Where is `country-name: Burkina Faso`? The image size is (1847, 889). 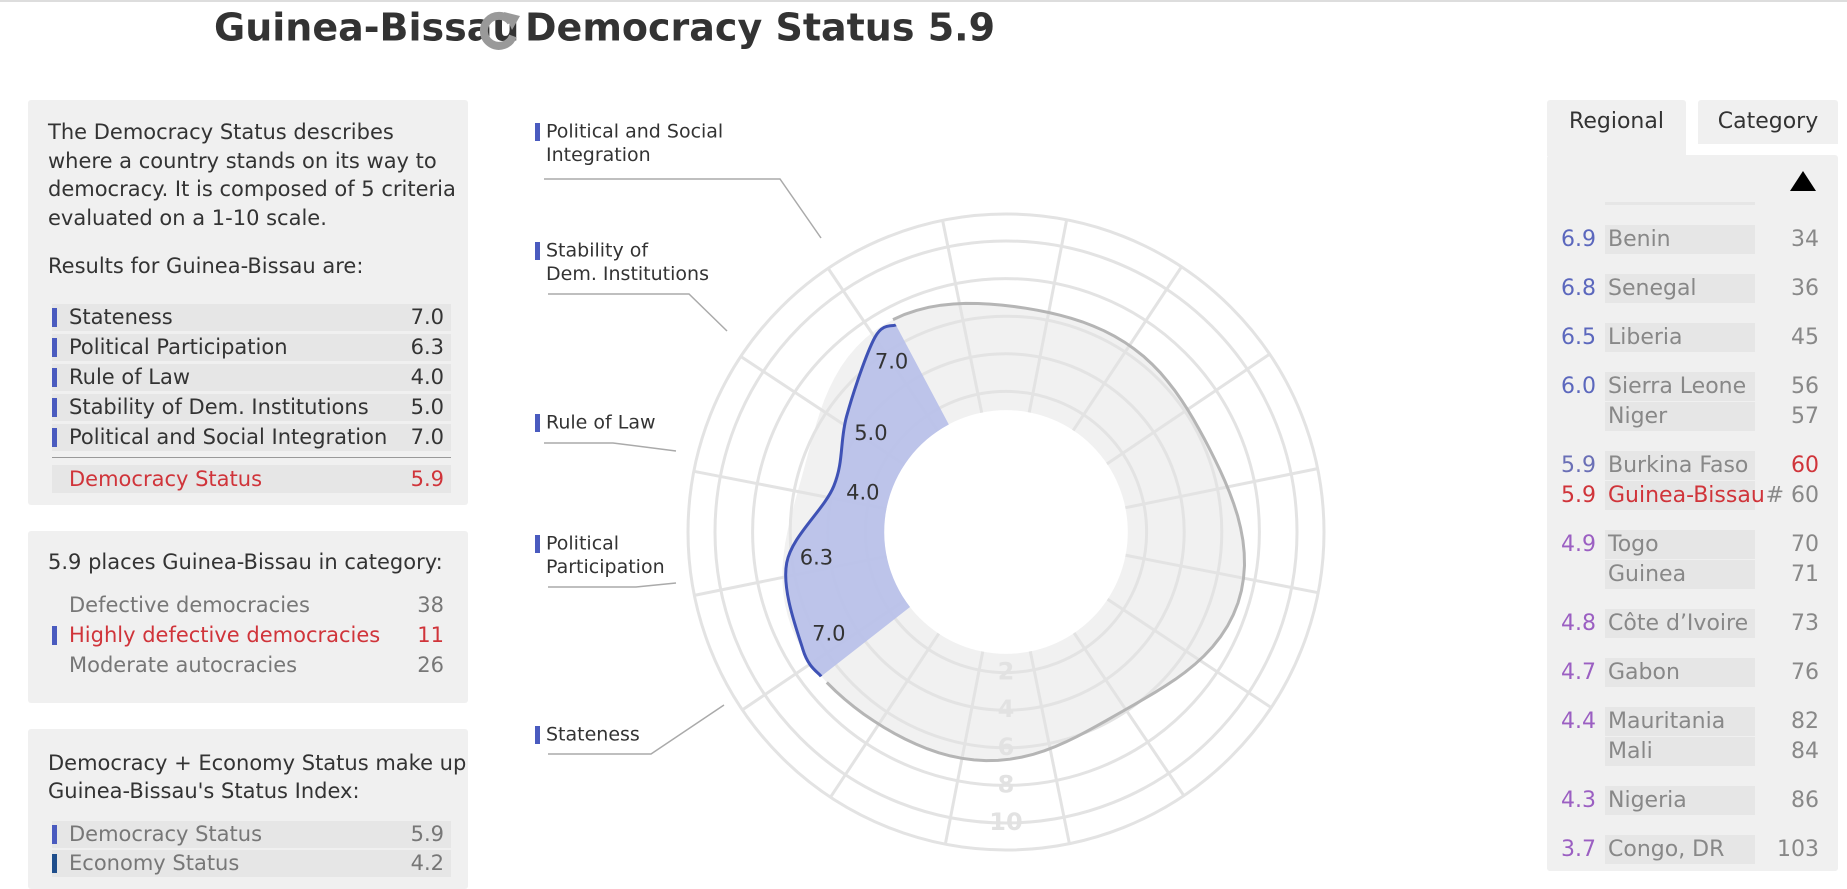
country-name: Burkina Faso is located at coordinates (1678, 465).